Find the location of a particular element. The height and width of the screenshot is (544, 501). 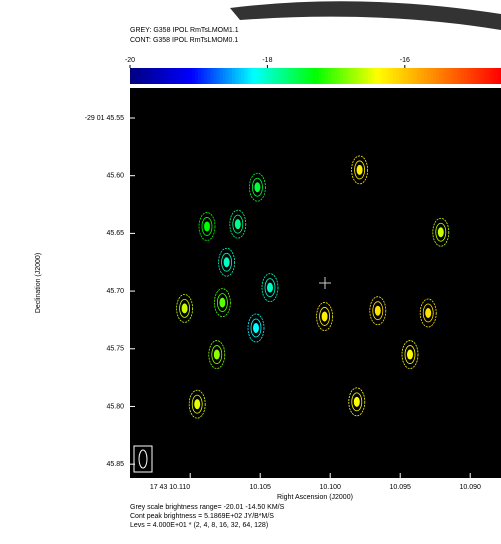

y-tick-label: 45.65 is located at coordinates (115, 233).